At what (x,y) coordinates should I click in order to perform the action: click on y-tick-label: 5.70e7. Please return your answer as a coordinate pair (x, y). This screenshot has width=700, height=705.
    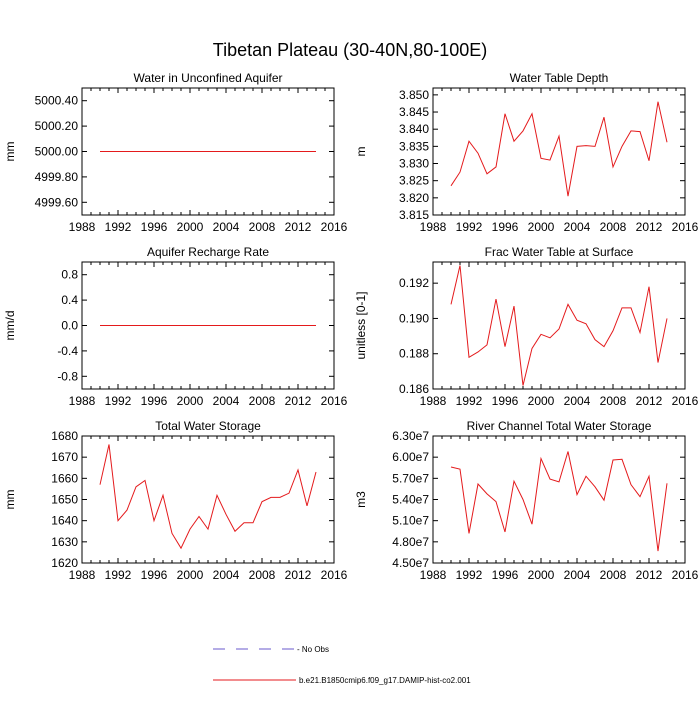
    Looking at the image, I should click on (410, 478).